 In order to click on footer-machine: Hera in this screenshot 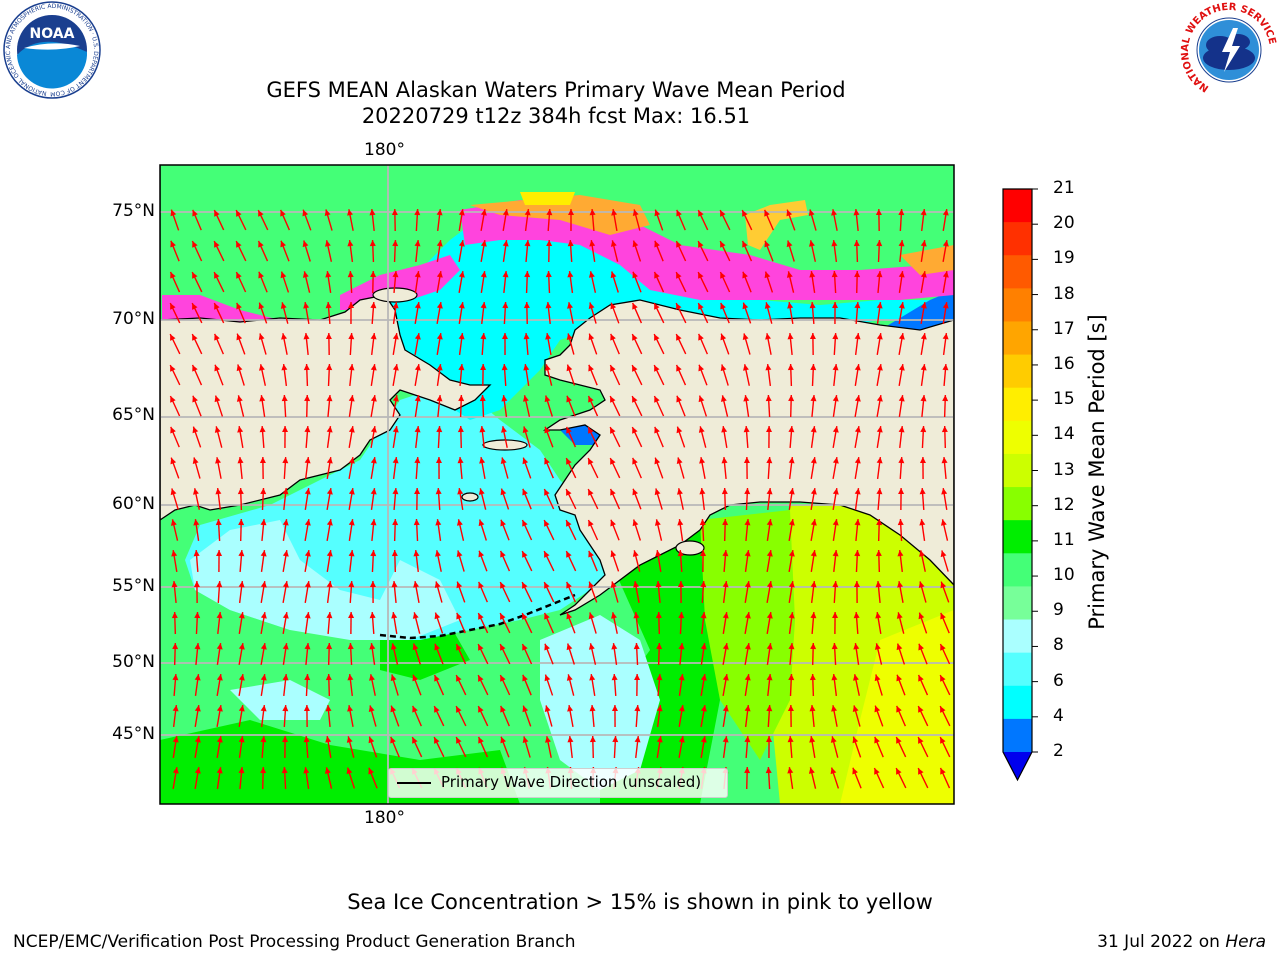, I will do `click(1245, 942)`.